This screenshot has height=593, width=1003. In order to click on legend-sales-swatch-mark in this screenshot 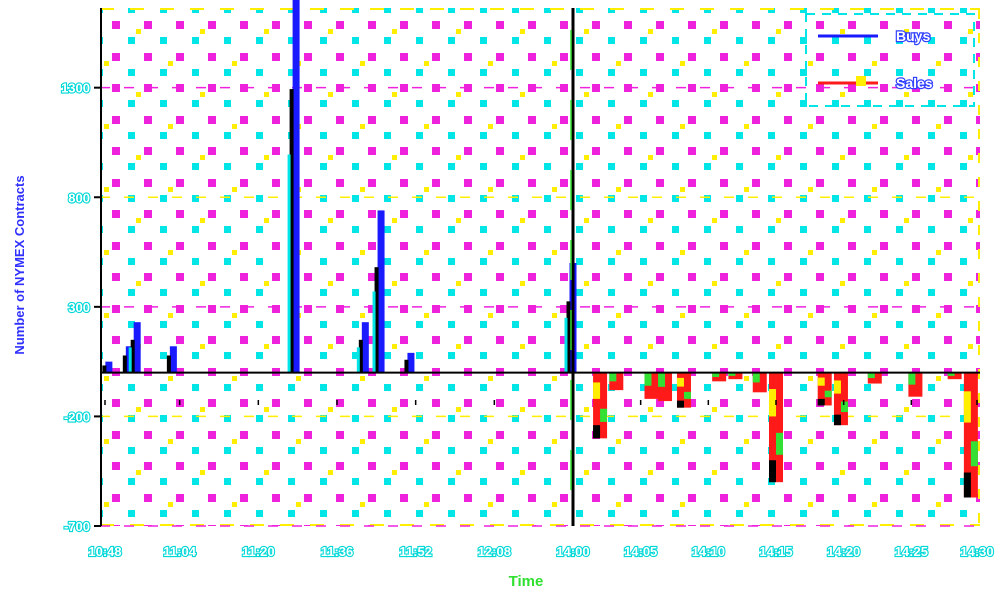, I will do `click(861, 81)`.